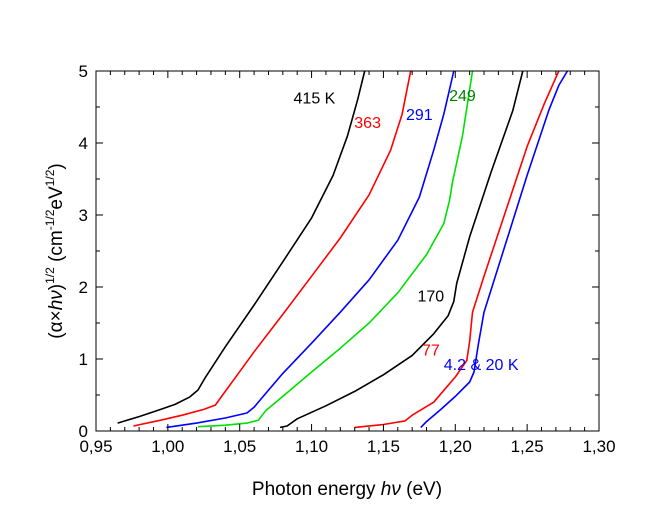 The width and height of the screenshot is (660, 510). What do you see at coordinates (95, 446) in the screenshot?
I see `x-tick-label: 0,95` at bounding box center [95, 446].